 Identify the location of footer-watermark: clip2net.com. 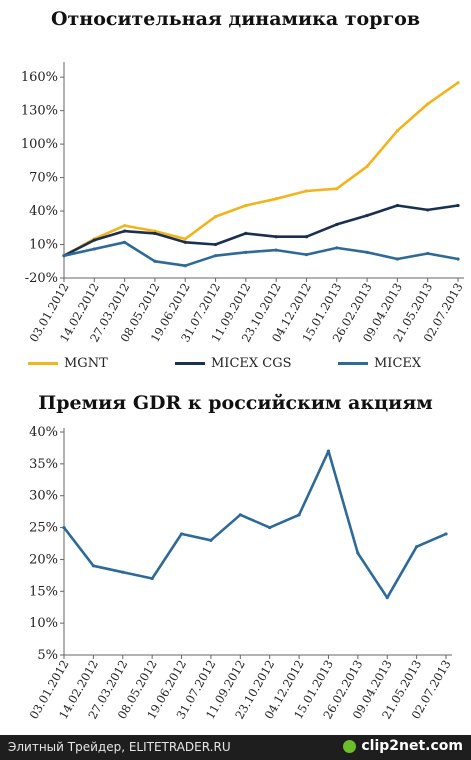
(403, 746).